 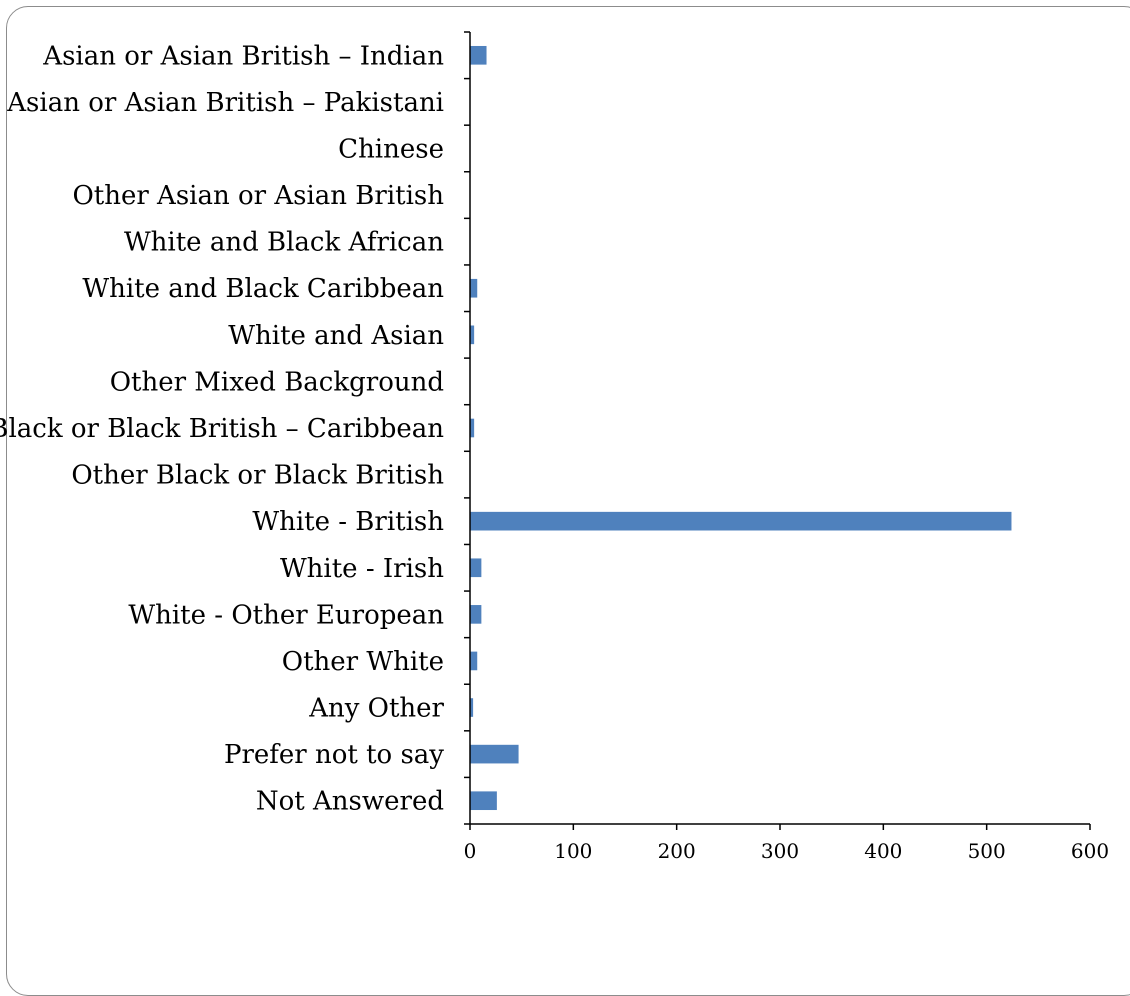 What do you see at coordinates (363, 662) in the screenshot?
I see `category-label: Other White` at bounding box center [363, 662].